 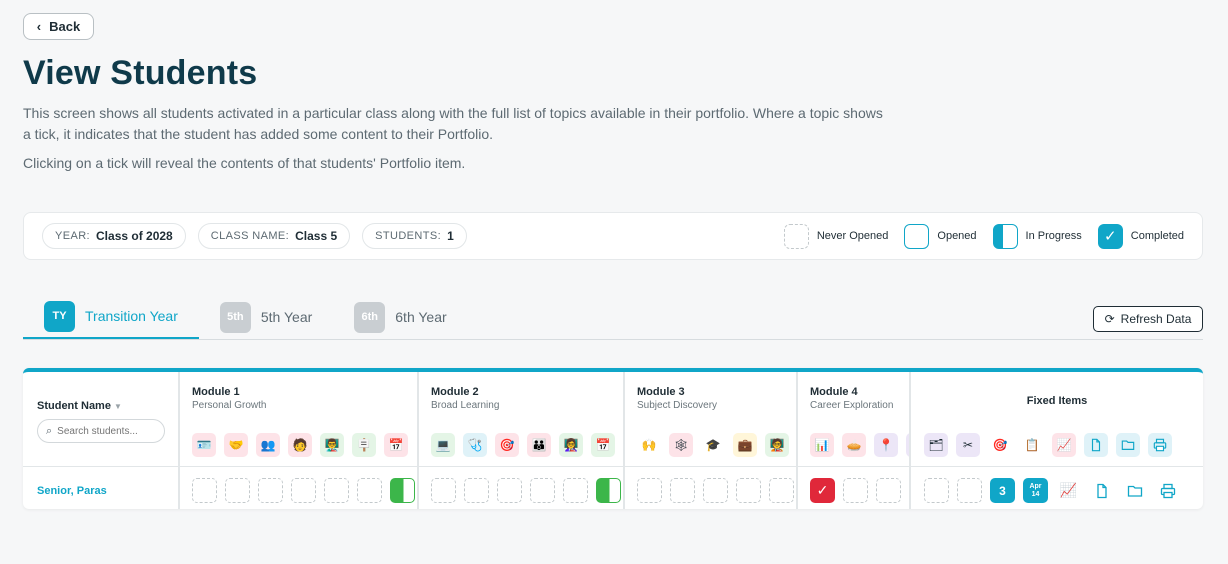 I want to click on count-badge: 3, so click(x=1002, y=490).